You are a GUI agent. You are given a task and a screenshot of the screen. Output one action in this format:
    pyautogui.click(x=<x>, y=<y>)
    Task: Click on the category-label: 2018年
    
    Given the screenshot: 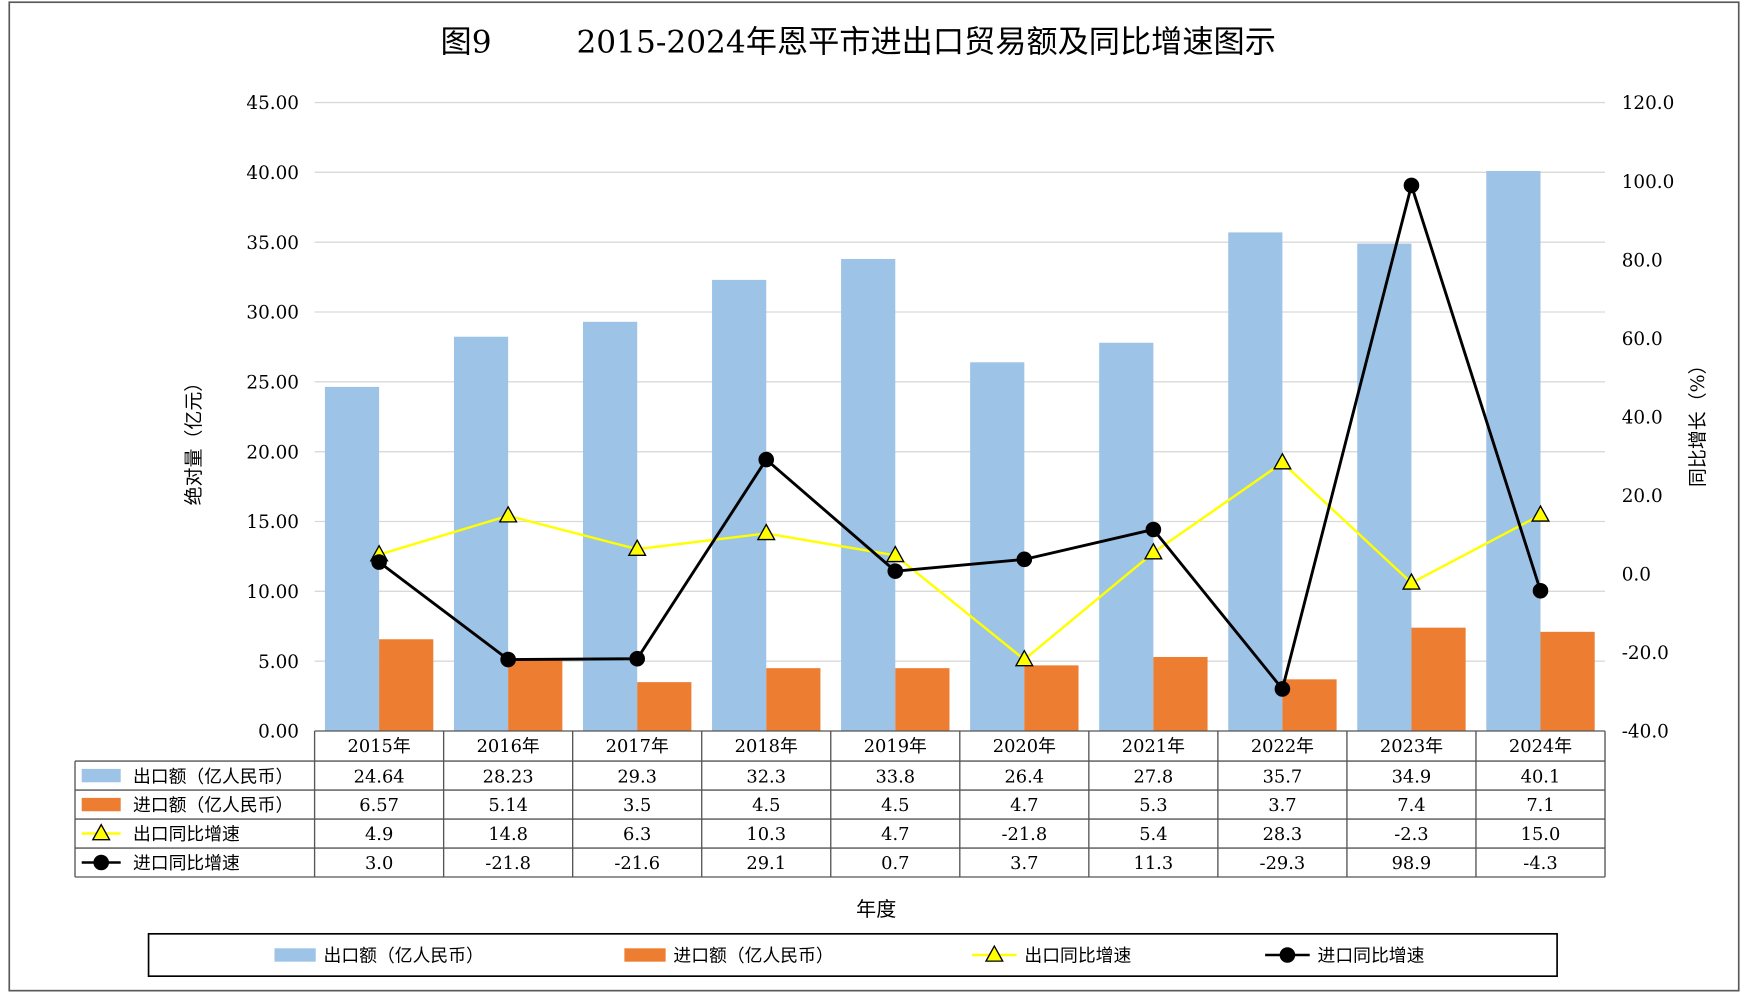 What is the action you would take?
    pyautogui.click(x=766, y=746)
    